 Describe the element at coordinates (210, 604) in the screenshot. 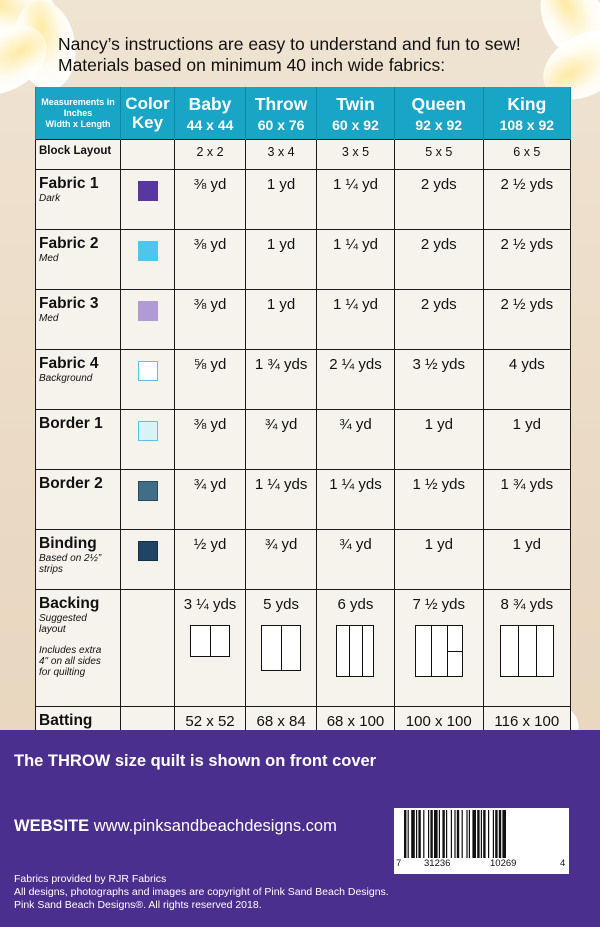

I see `cell-value: 3 ¼ yds` at that location.